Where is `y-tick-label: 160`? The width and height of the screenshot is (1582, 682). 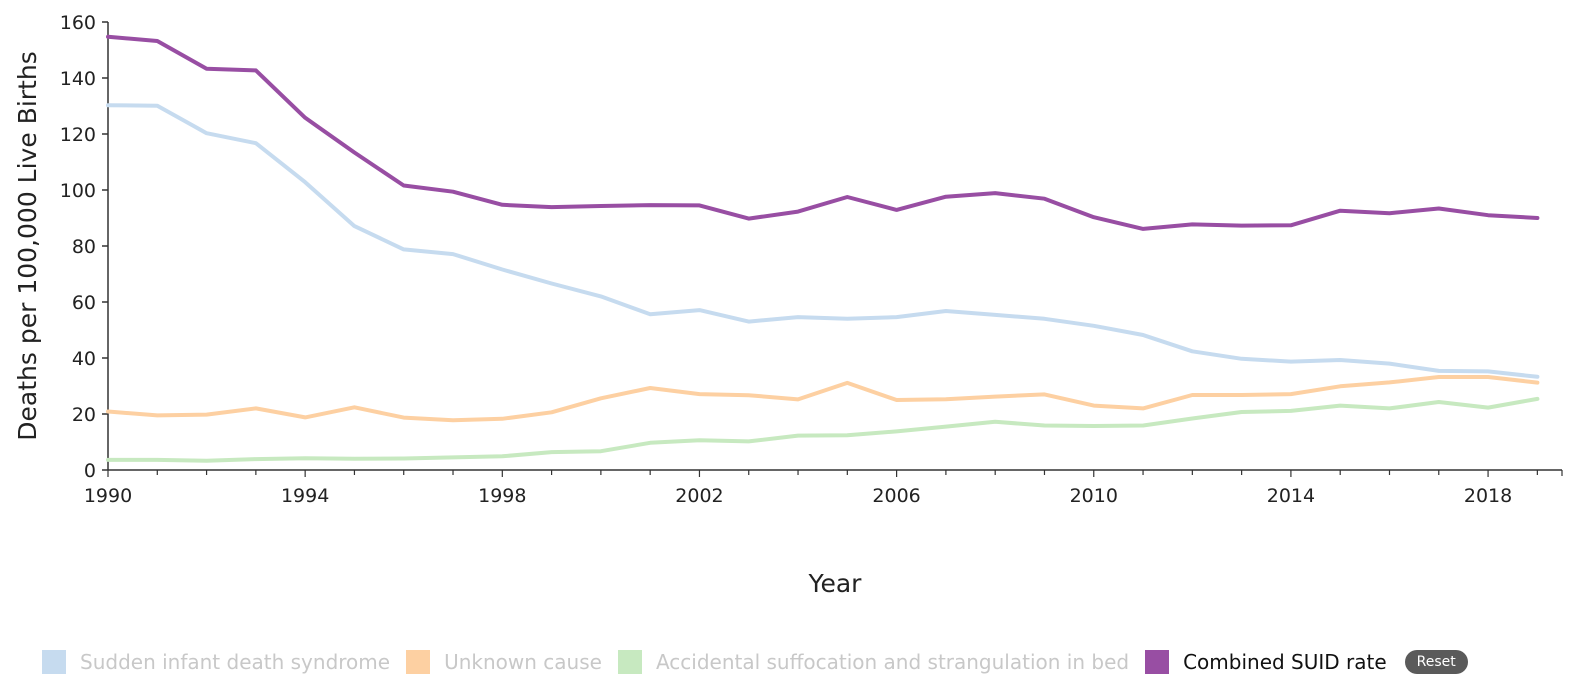 y-tick-label: 160 is located at coordinates (78, 23).